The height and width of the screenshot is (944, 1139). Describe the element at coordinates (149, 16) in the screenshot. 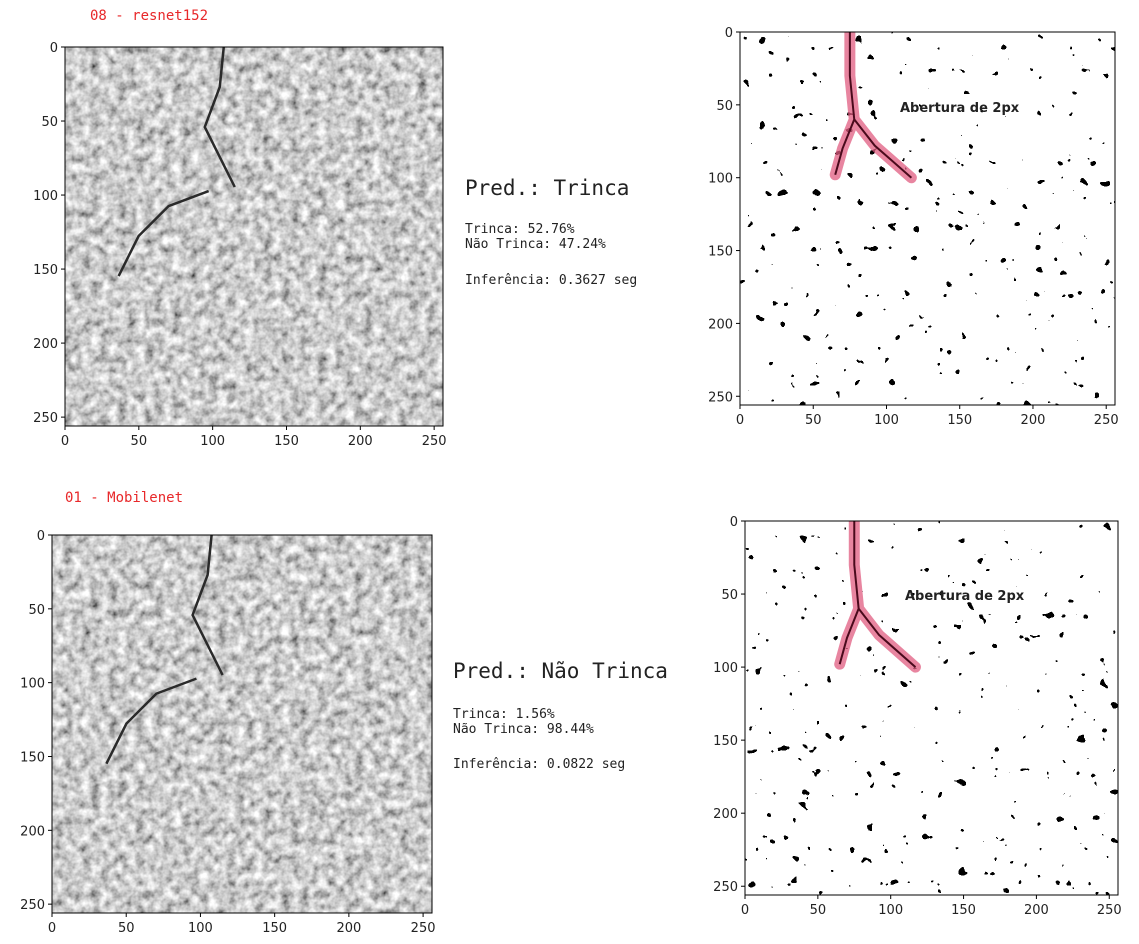

I see `panel-title: 08 - resnet152` at that location.